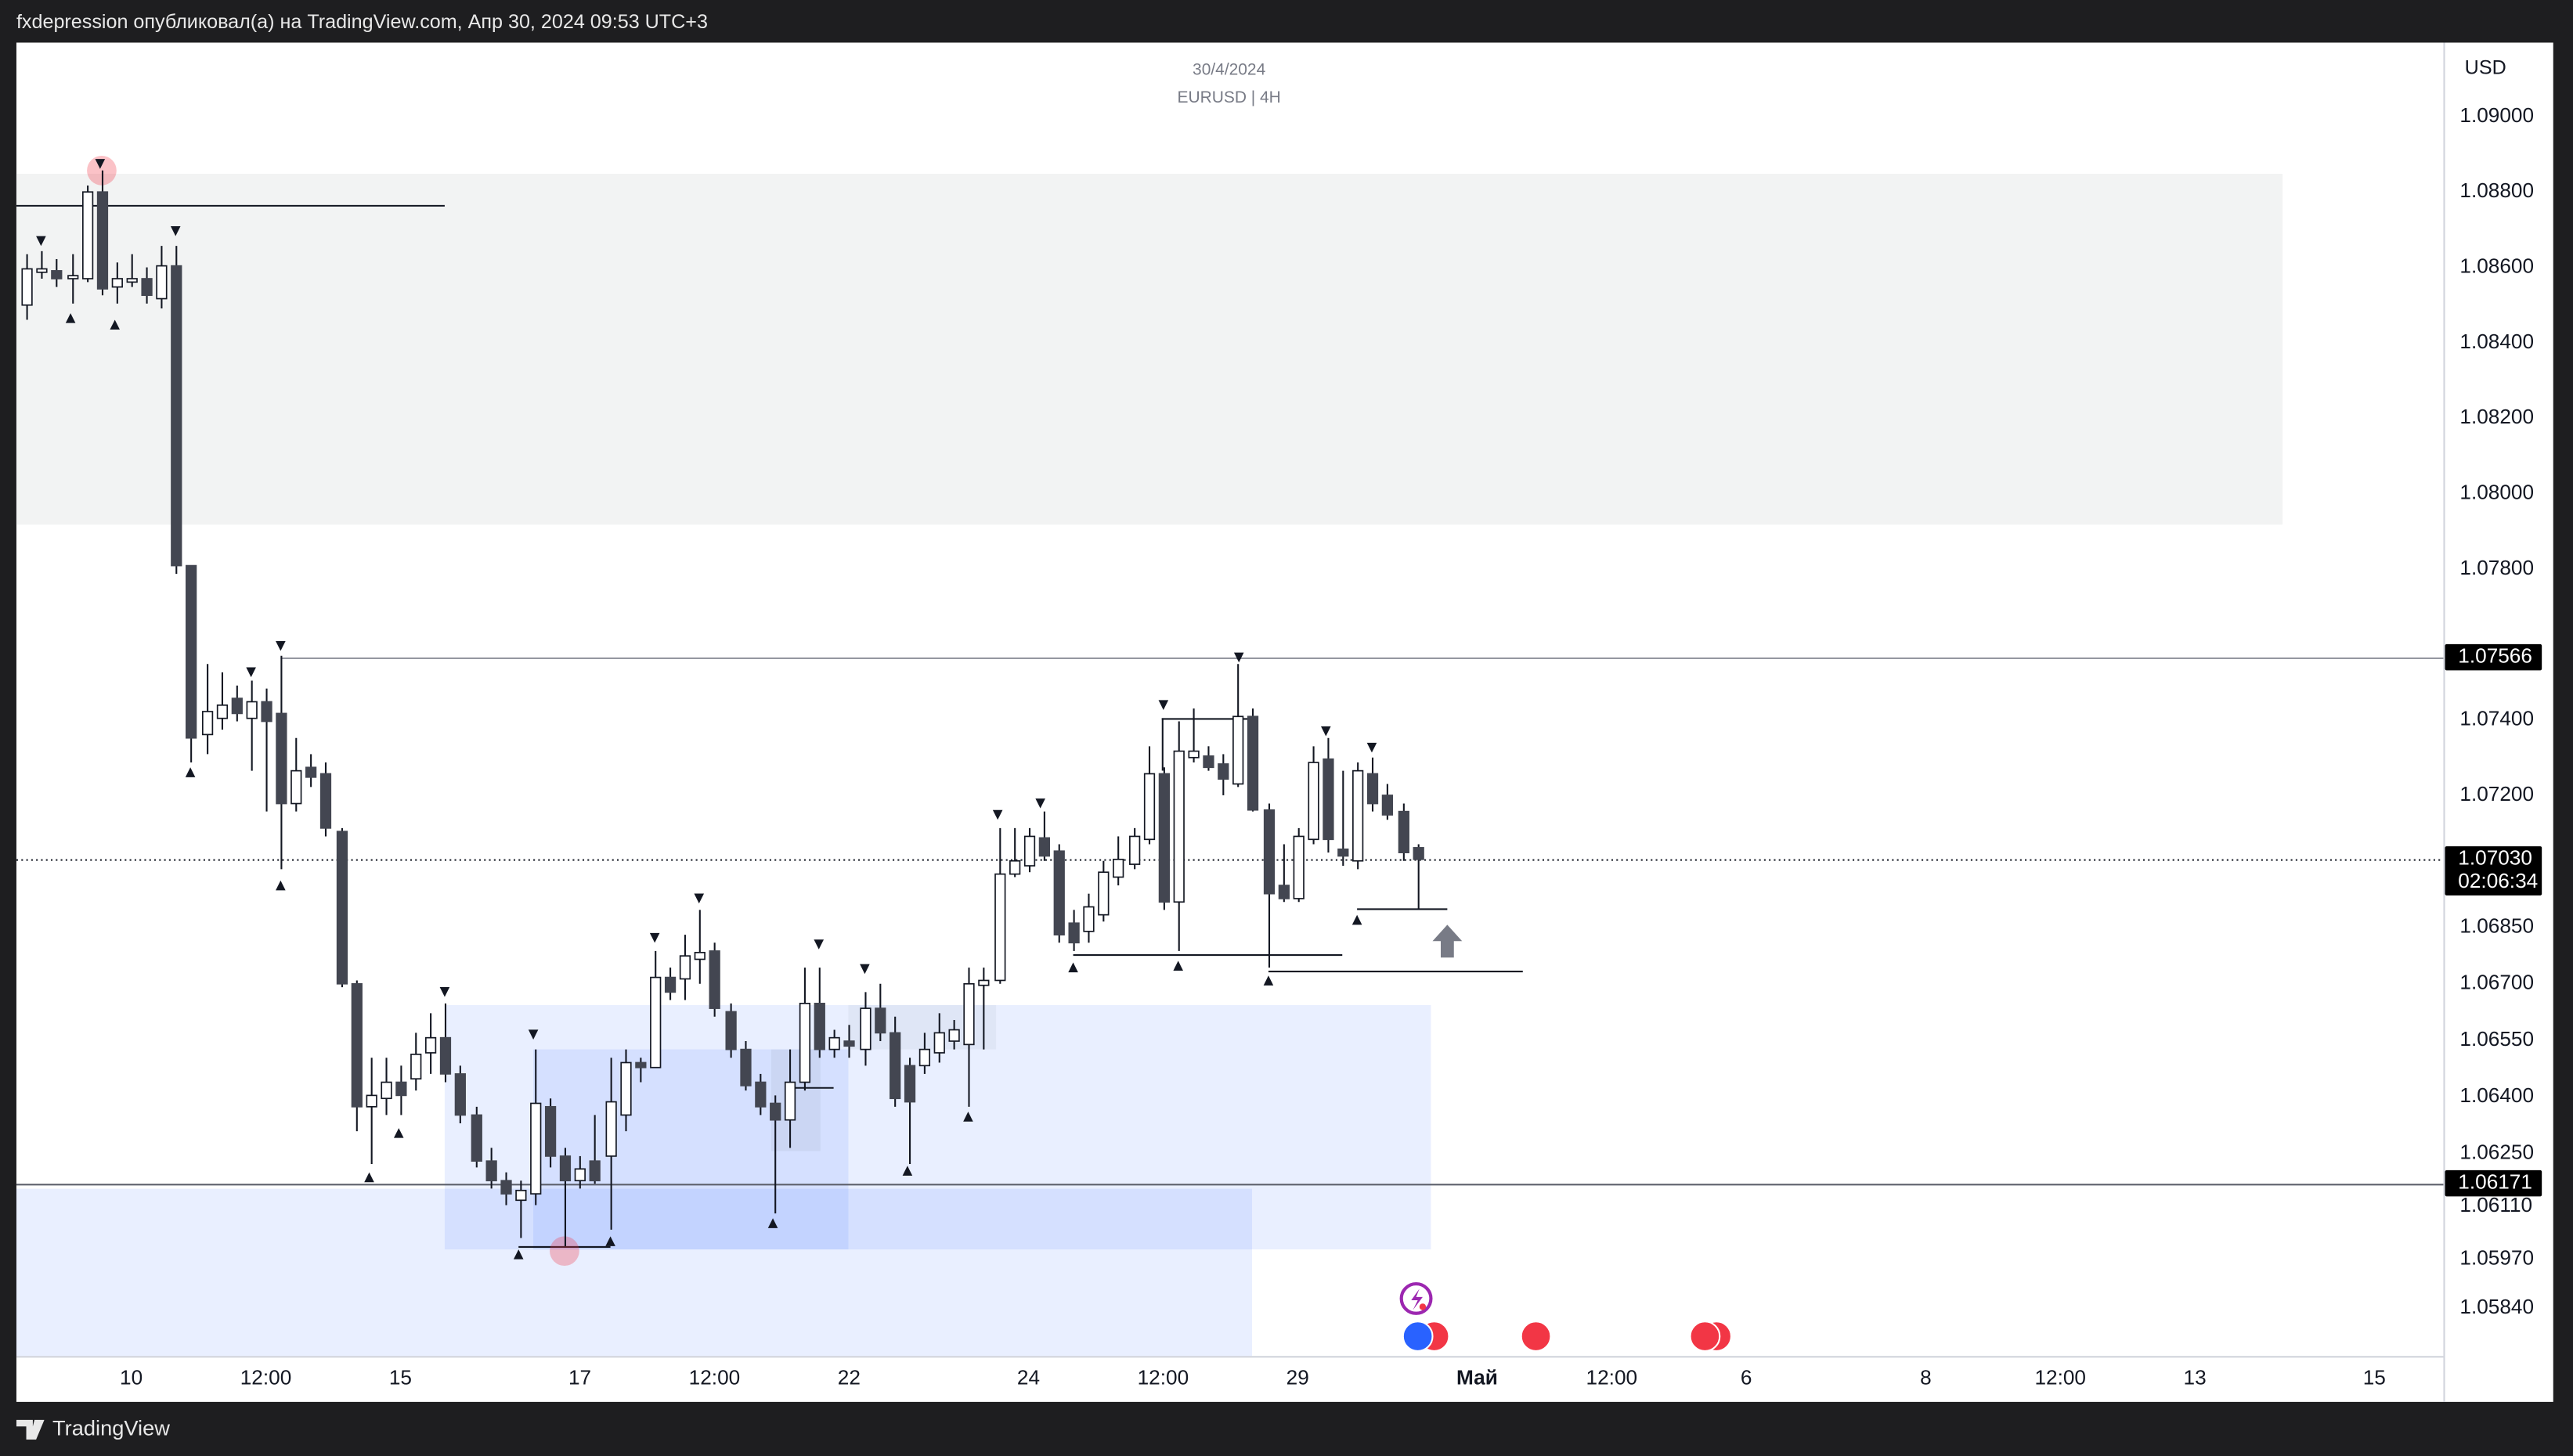 This screenshot has height=1456, width=2573. Describe the element at coordinates (564, 1251) in the screenshot. I see `highlight-circle` at that location.